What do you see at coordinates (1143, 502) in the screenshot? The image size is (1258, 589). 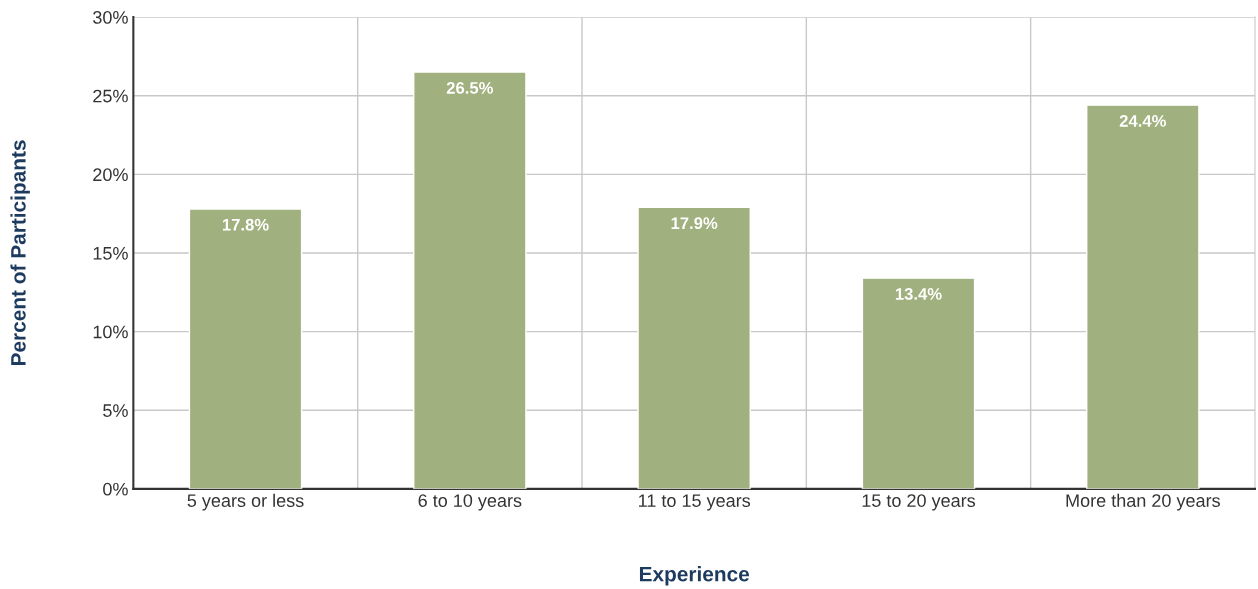 I see `x-tick-label: More than 20 years` at bounding box center [1143, 502].